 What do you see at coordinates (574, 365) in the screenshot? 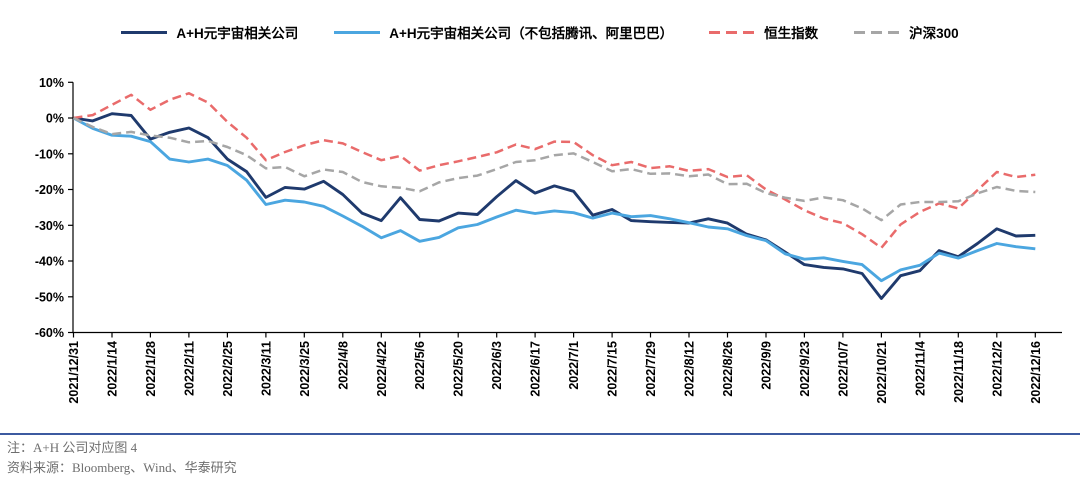
I see `x-axis-label: 2022/7/1` at bounding box center [574, 365].